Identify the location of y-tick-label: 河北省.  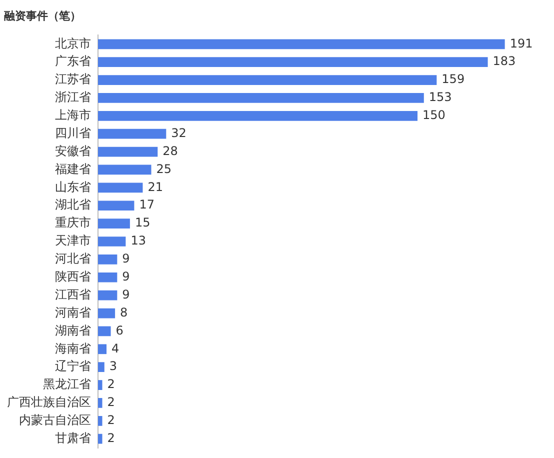
(73, 259).